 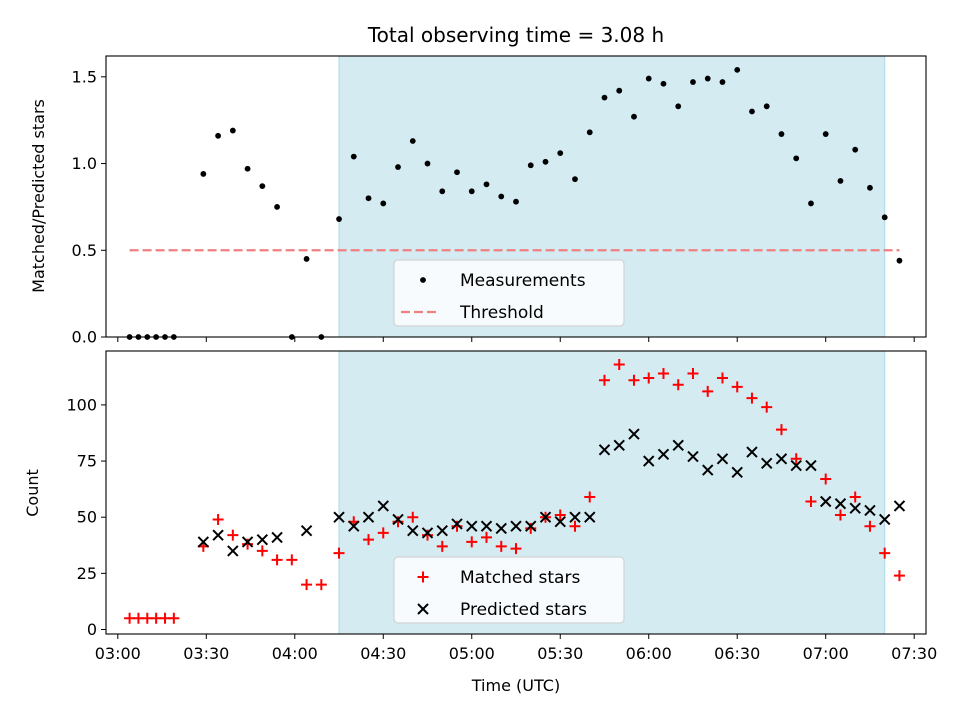 What do you see at coordinates (560, 653) in the screenshot?
I see `x-tick-label: 05:30` at bounding box center [560, 653].